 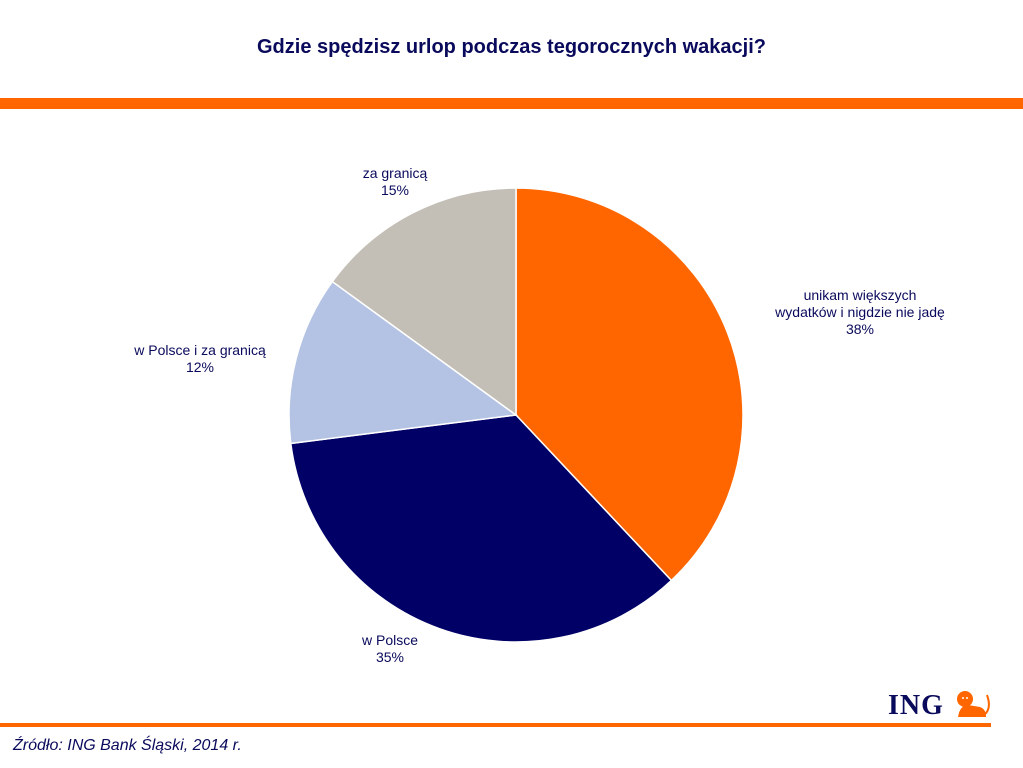 What do you see at coordinates (200, 350) in the screenshot?
I see `slice-label-2-line-0: w Polsce i za granicą` at bounding box center [200, 350].